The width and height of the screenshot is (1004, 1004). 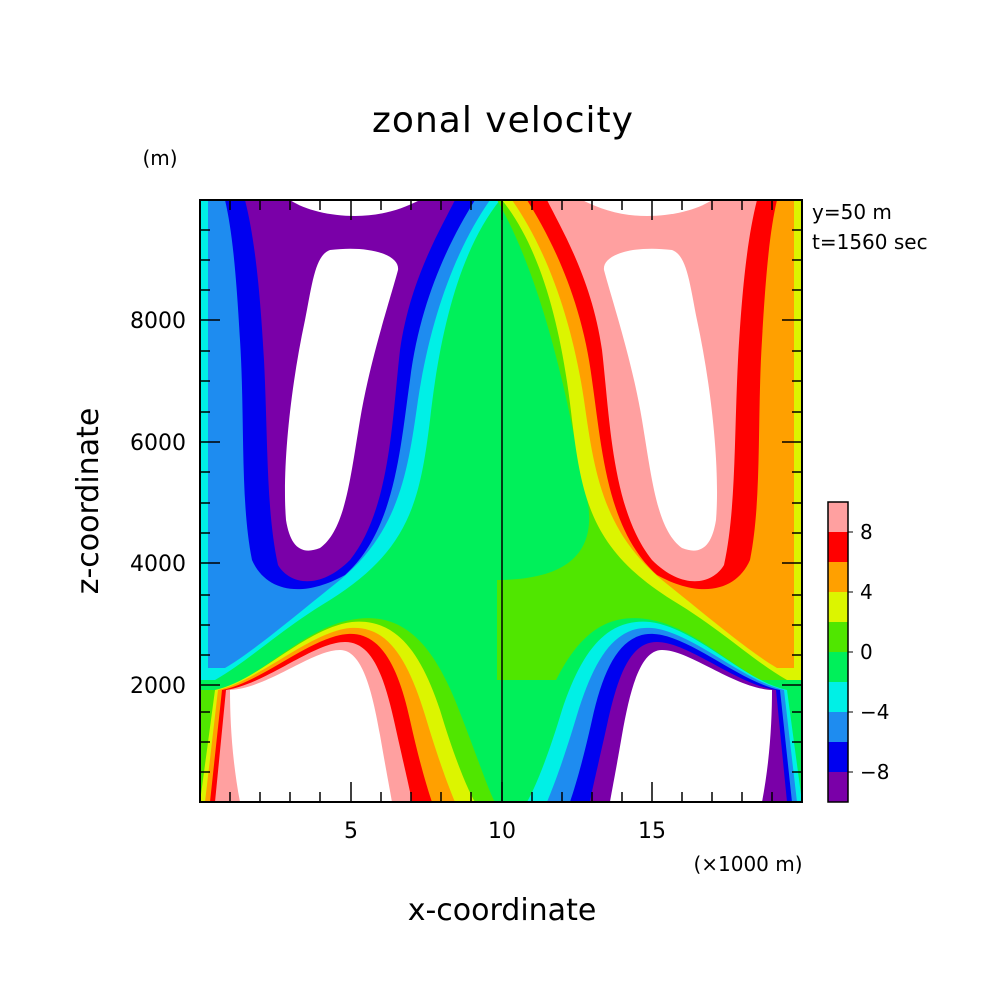 What do you see at coordinates (502, 910) in the screenshot?
I see `x-axis-label: x-coordinate` at bounding box center [502, 910].